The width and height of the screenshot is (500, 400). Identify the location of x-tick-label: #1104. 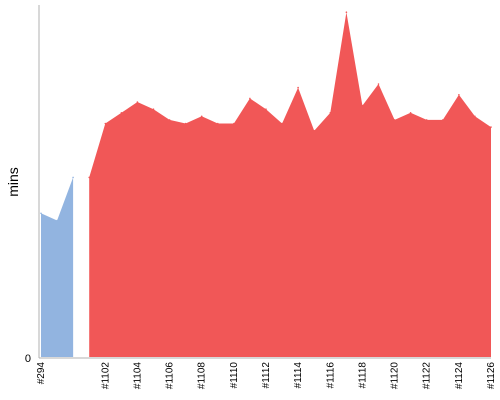
(137, 376).